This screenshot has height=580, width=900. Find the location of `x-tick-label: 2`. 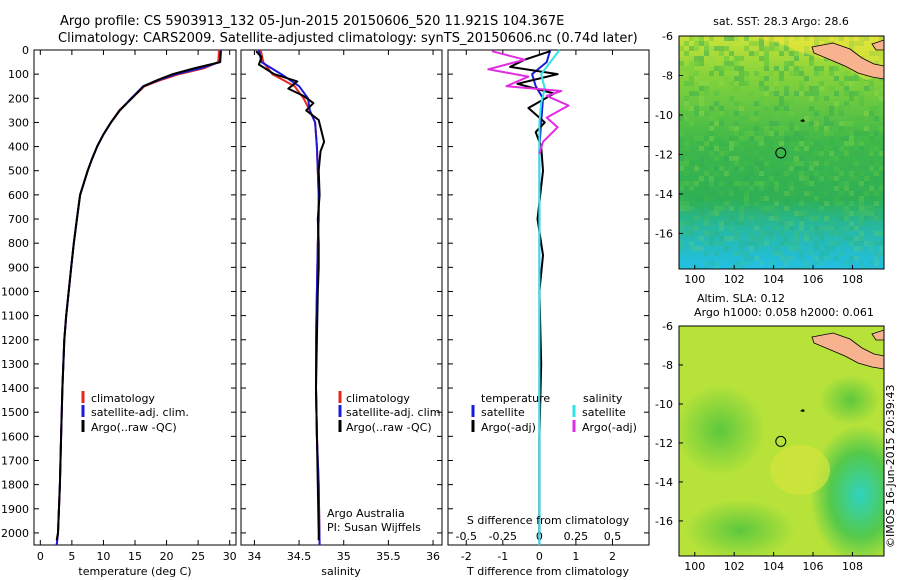

x-tick-label: 2 is located at coordinates (612, 556).